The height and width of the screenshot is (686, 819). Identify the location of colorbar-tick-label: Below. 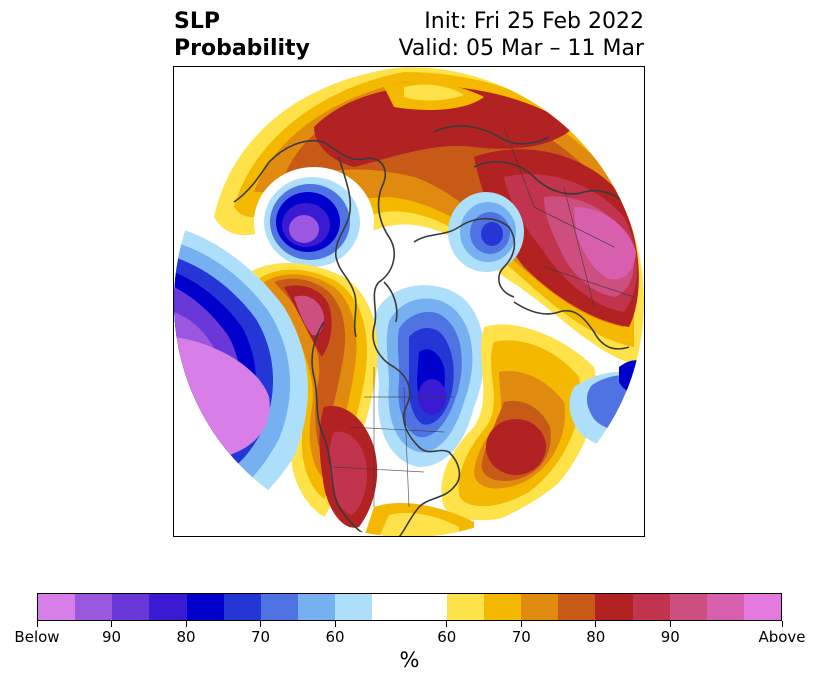
(37, 637).